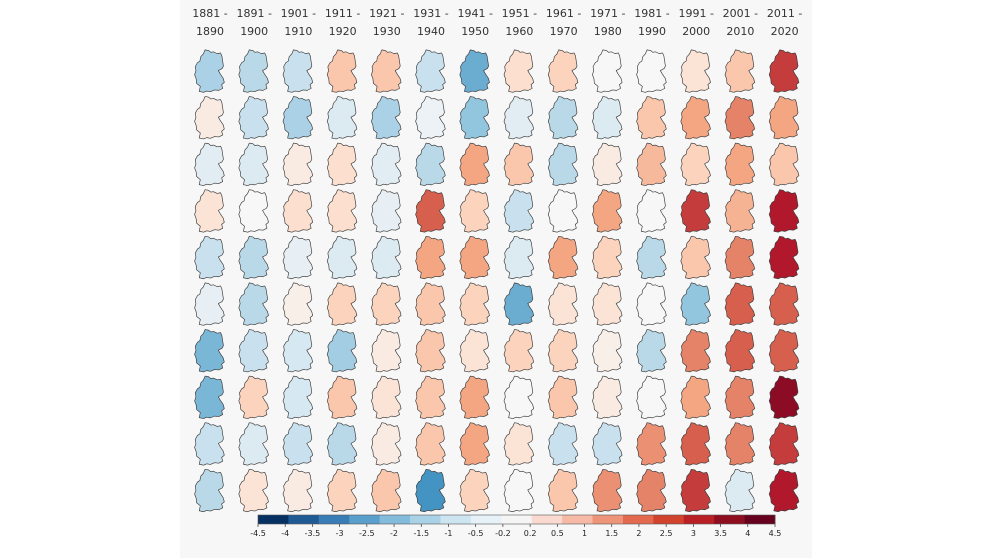 The image size is (994, 558). What do you see at coordinates (210, 31) in the screenshot?
I see `decade-header-end: 1890` at bounding box center [210, 31].